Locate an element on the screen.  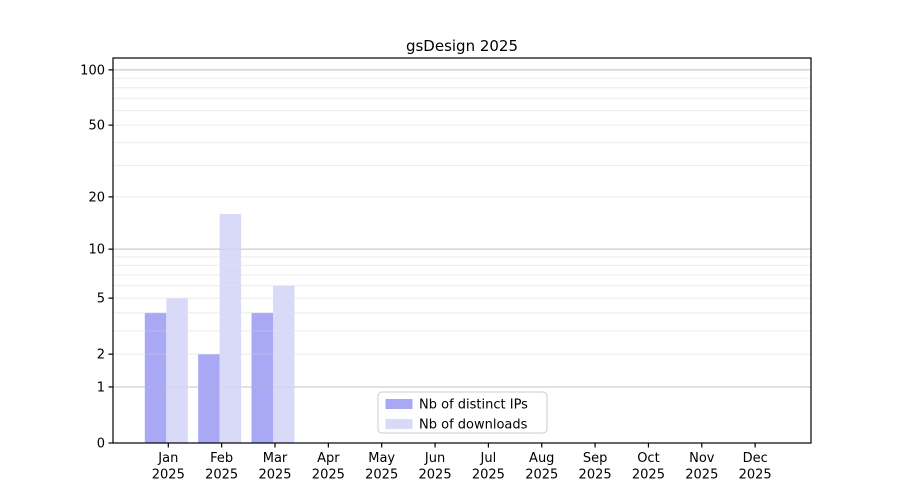
bar-nb-of-distinct-ips-feb is located at coordinates (209, 398).